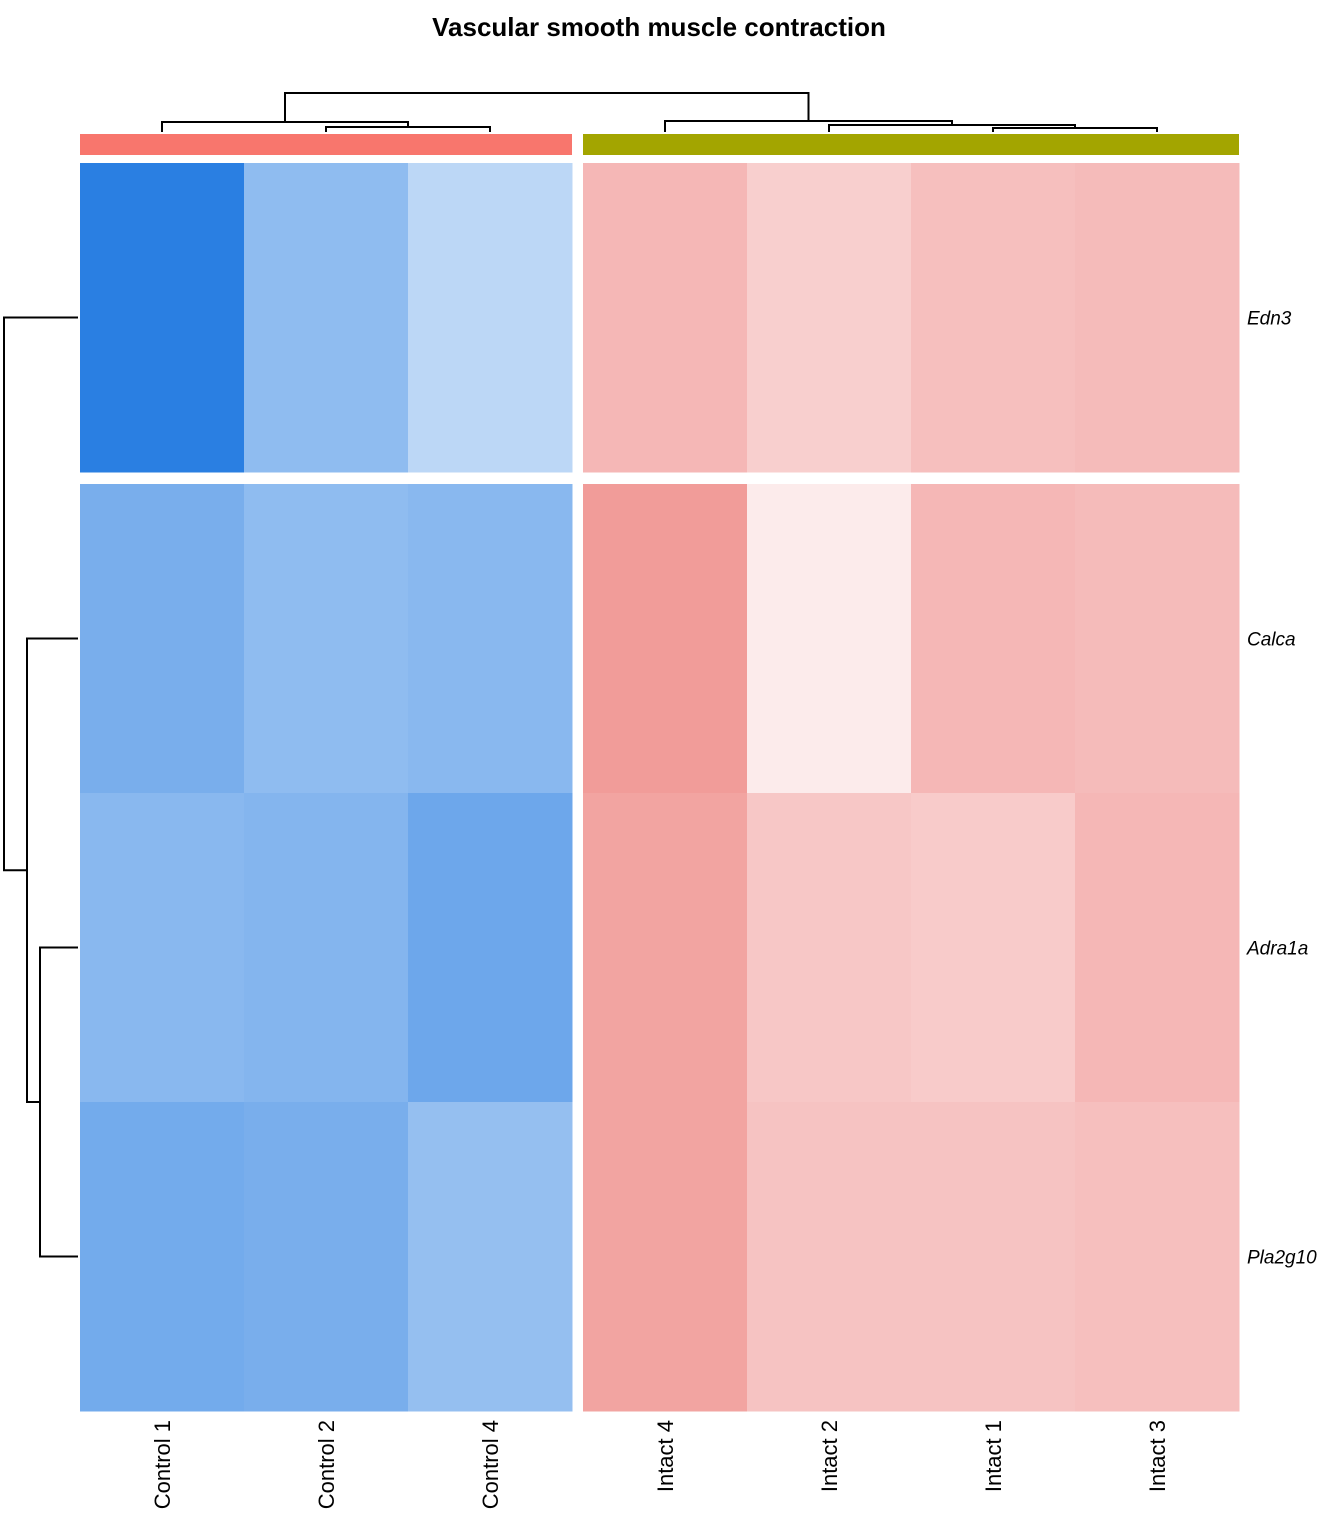  I want to click on col-dendro-root, so click(547, 107).